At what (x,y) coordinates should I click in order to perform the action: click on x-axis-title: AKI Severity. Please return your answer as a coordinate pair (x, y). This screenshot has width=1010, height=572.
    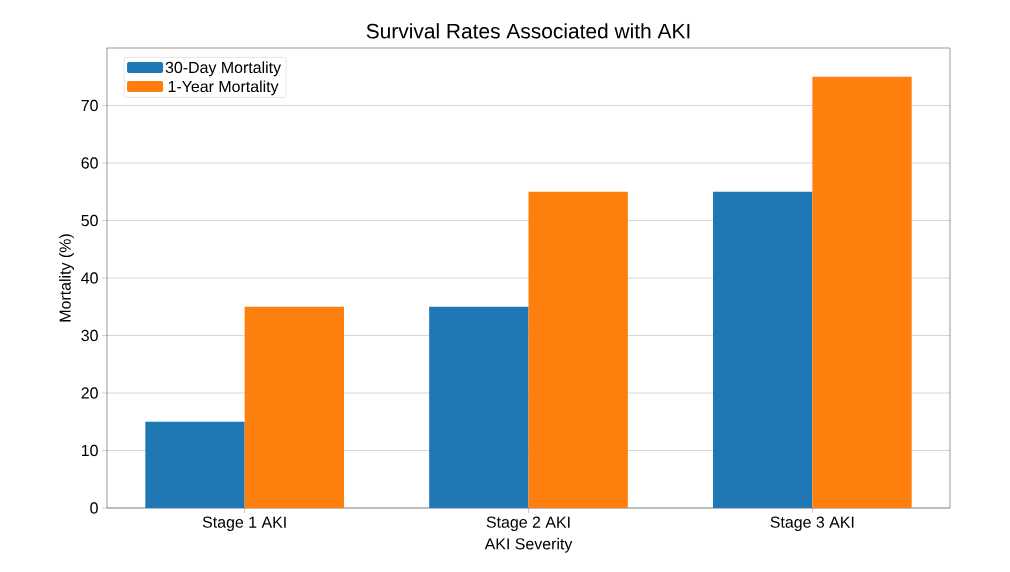
    Looking at the image, I should click on (528, 545).